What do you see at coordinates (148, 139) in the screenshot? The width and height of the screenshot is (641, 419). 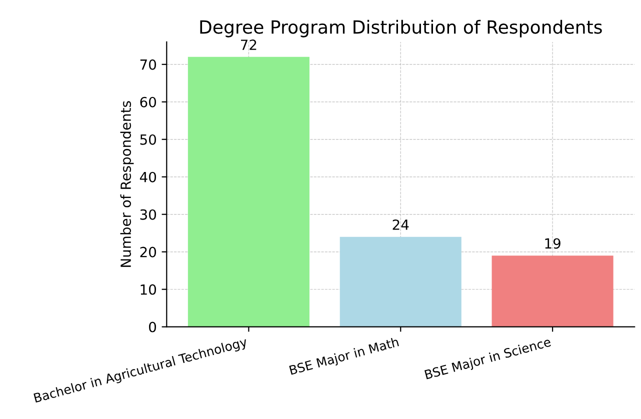 I see `y-tick-label: 50` at bounding box center [148, 139].